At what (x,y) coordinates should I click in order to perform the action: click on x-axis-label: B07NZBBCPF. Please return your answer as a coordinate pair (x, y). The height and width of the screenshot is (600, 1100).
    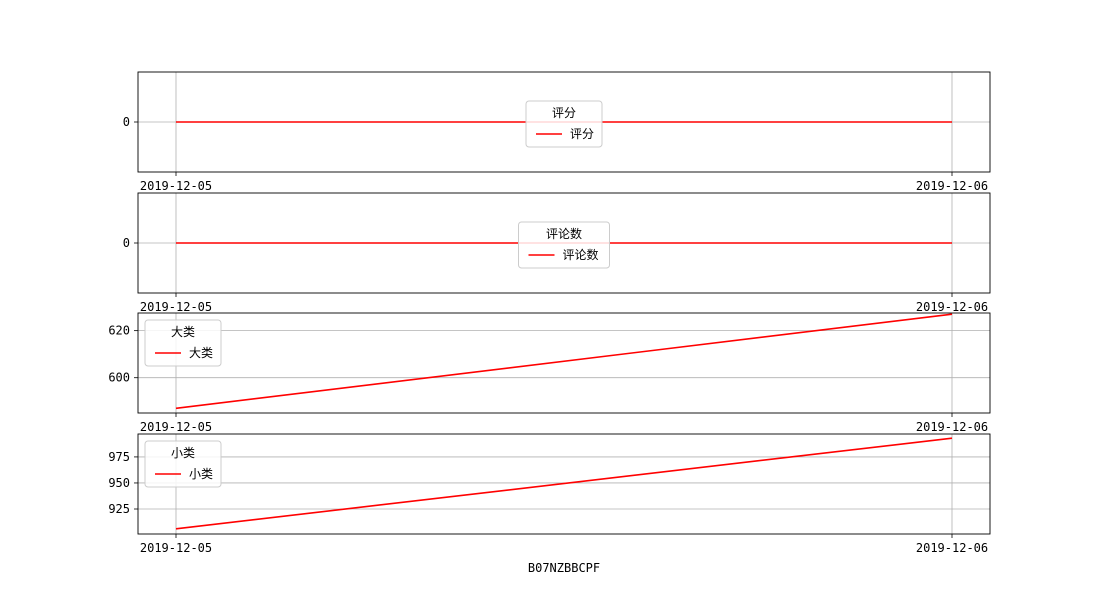
    Looking at the image, I should click on (564, 568).